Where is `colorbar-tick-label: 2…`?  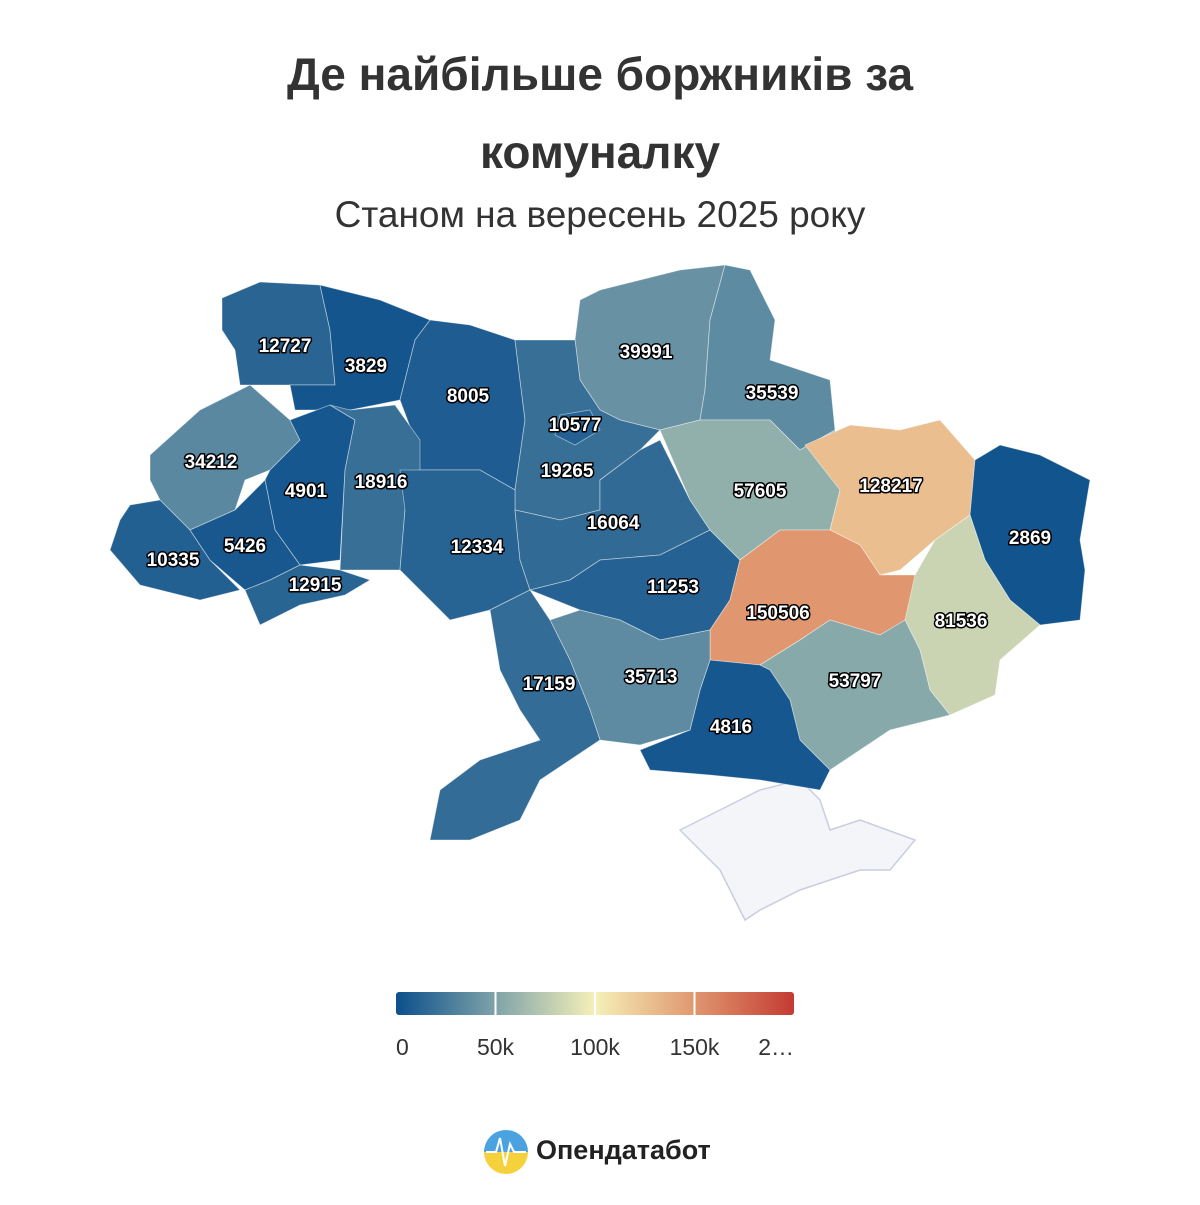 colorbar-tick-label: 2… is located at coordinates (776, 1047).